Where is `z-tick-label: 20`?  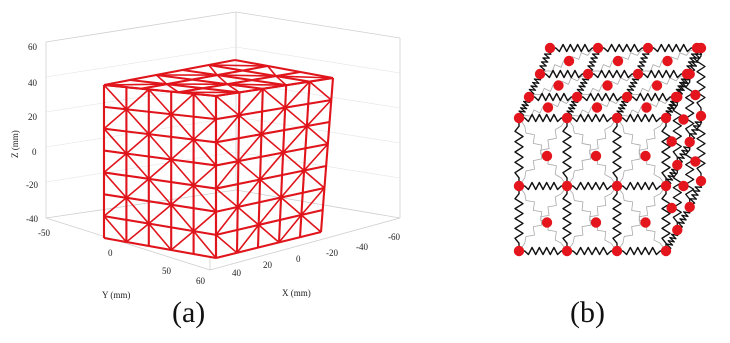 z-tick-label: 20 is located at coordinates (33, 117).